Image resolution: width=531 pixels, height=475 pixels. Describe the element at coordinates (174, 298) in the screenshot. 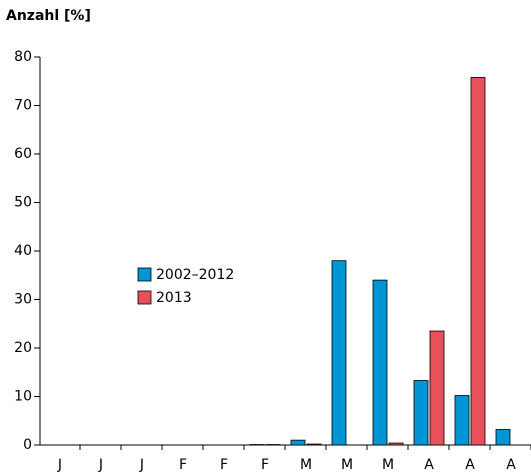

I see `legend-label: 2013` at that location.